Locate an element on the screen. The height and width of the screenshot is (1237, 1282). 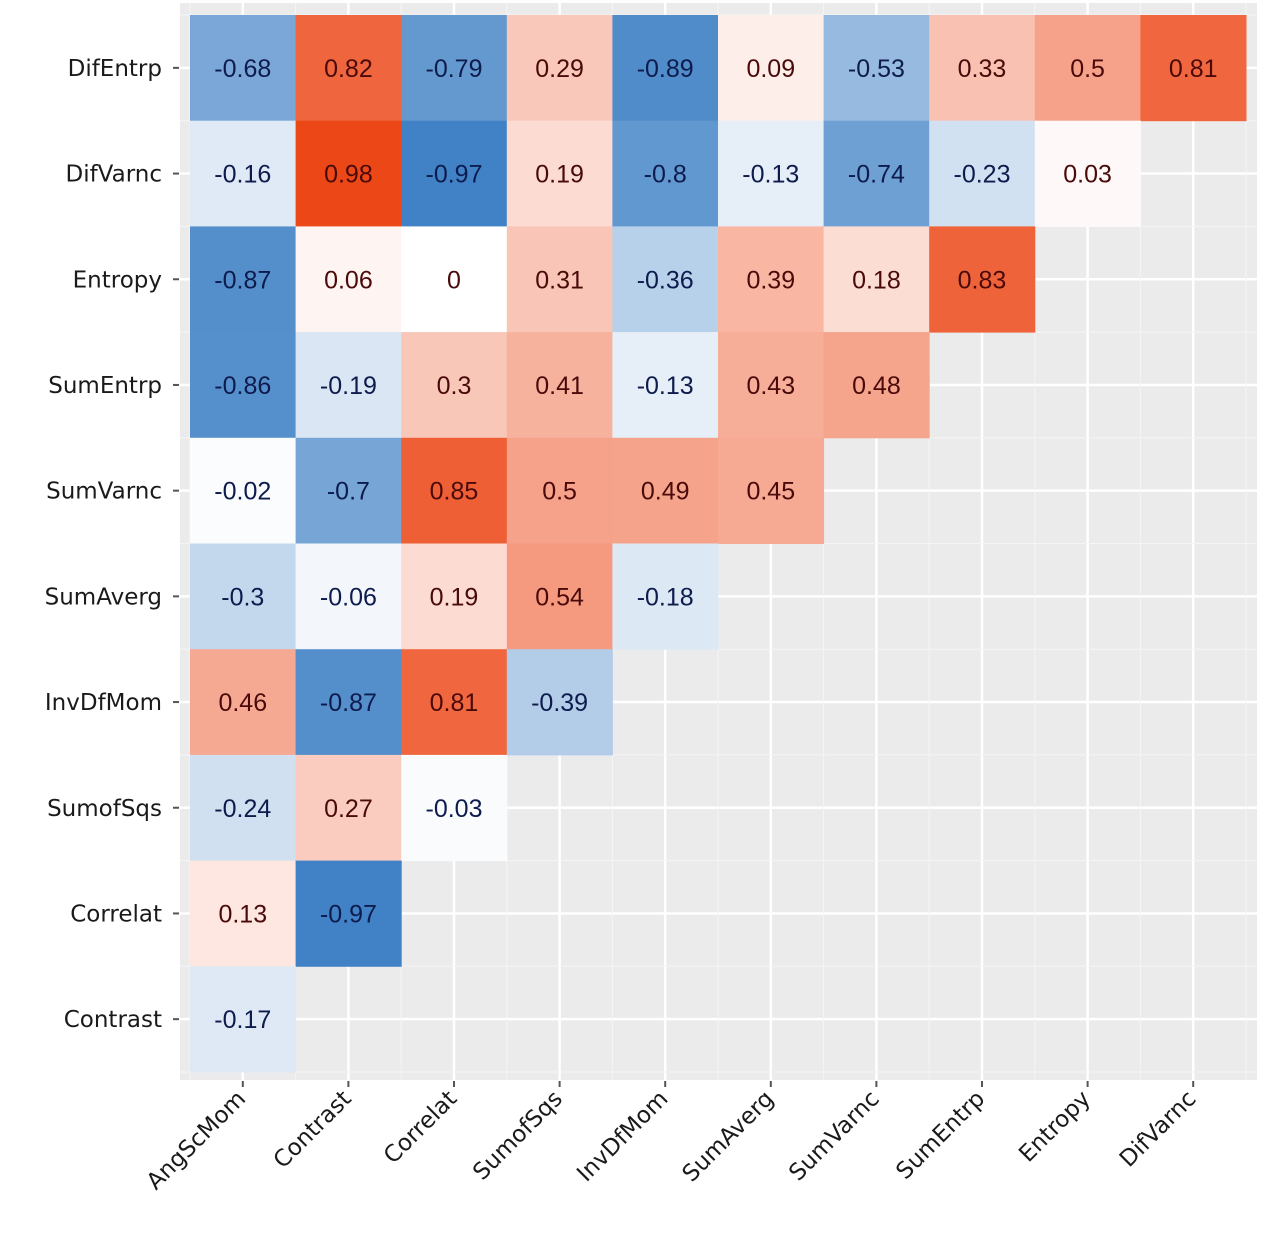
cell-value-label: 0.48 is located at coordinates (876, 386).